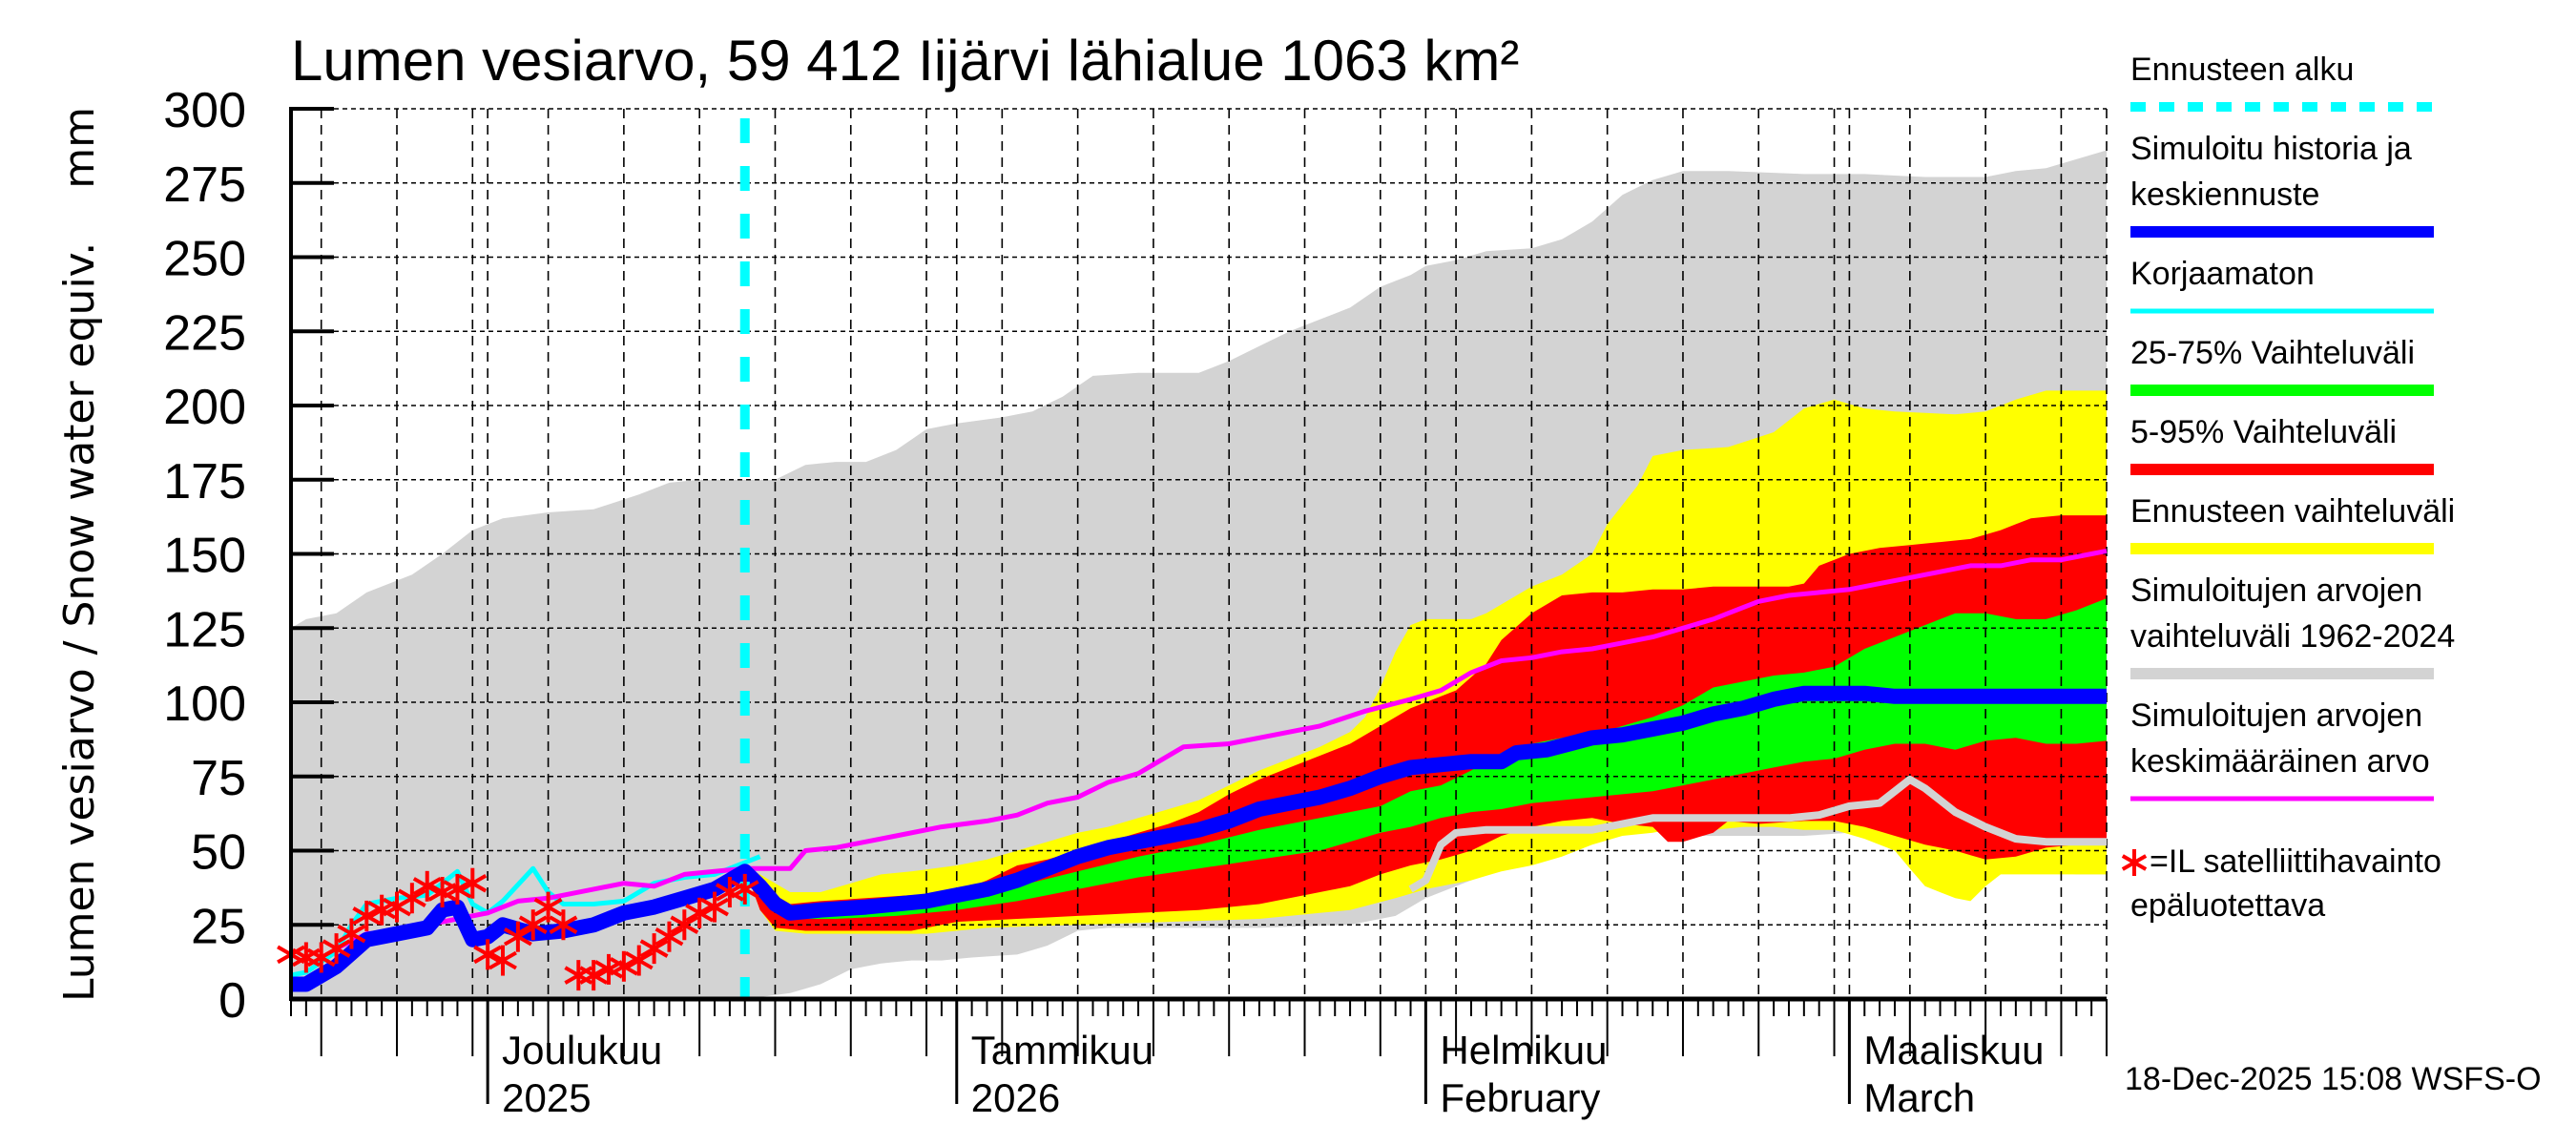 The height and width of the screenshot is (1145, 2576). I want to click on y-tick-labels: 0 25 50 75 100 125 150 175 200 225 250 275 300, so click(204, 556).